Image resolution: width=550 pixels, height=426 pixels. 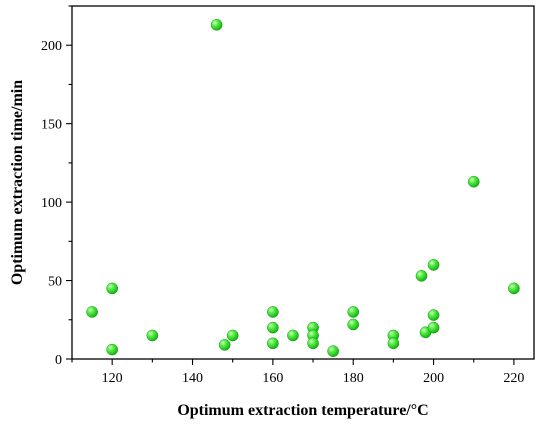 What do you see at coordinates (58, 360) in the screenshot?
I see `y-tick-label: 0` at bounding box center [58, 360].